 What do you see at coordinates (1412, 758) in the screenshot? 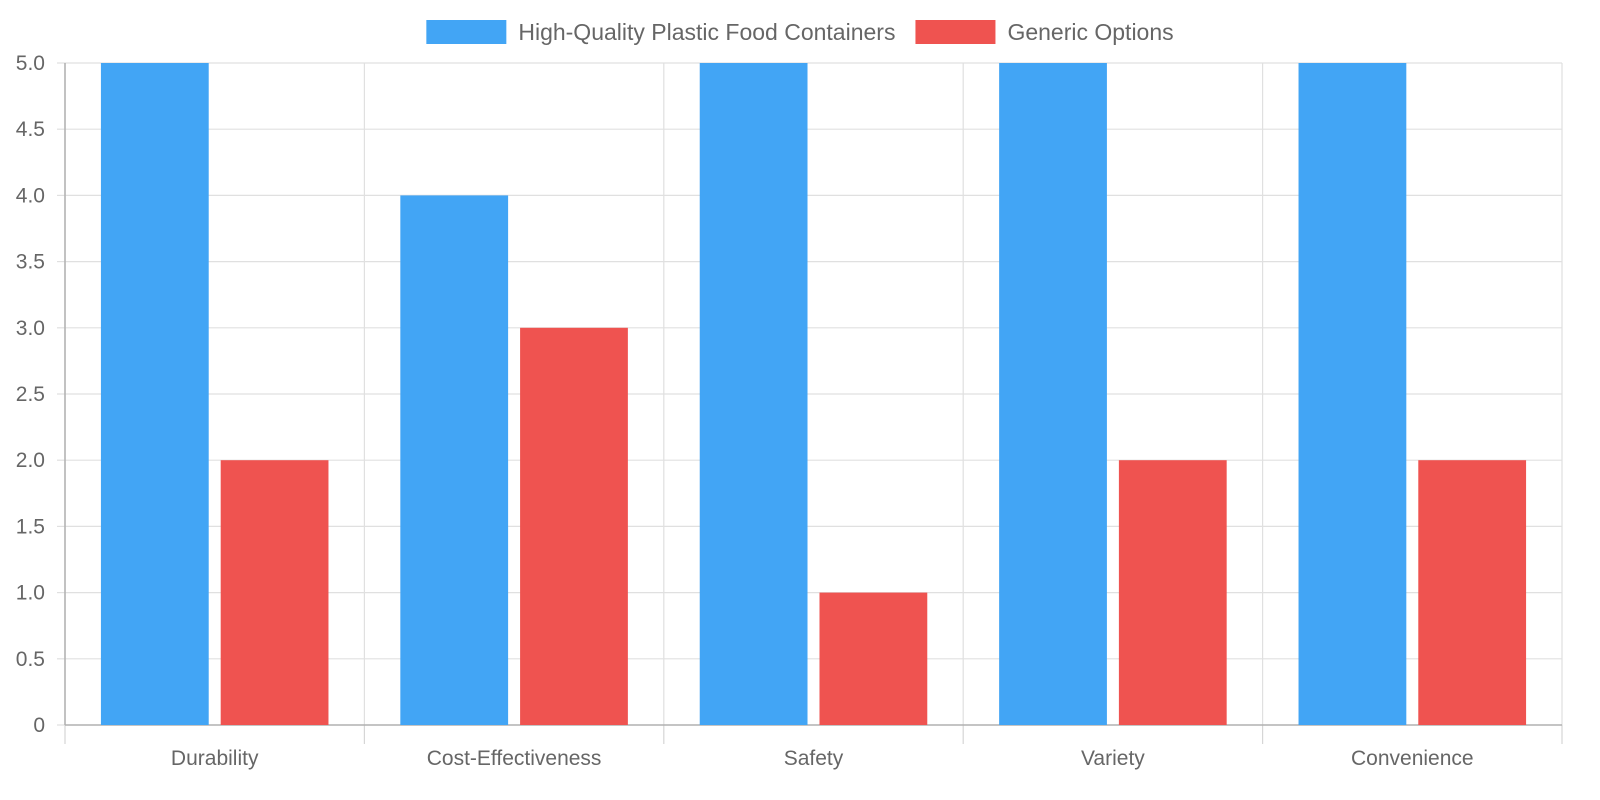
I see `x-tick-label: Convenience` at bounding box center [1412, 758].